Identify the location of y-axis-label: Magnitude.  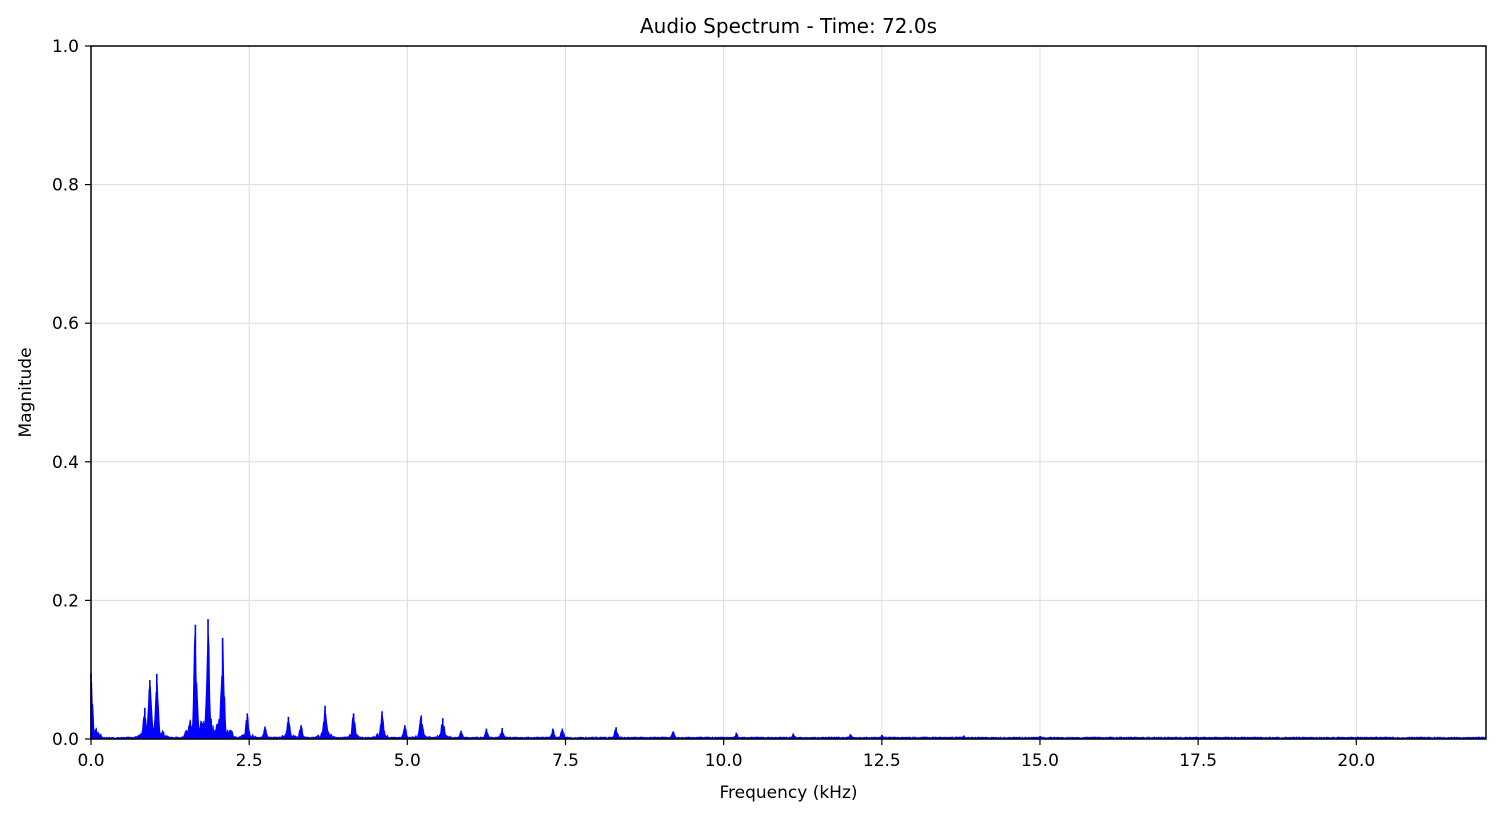
(26, 392).